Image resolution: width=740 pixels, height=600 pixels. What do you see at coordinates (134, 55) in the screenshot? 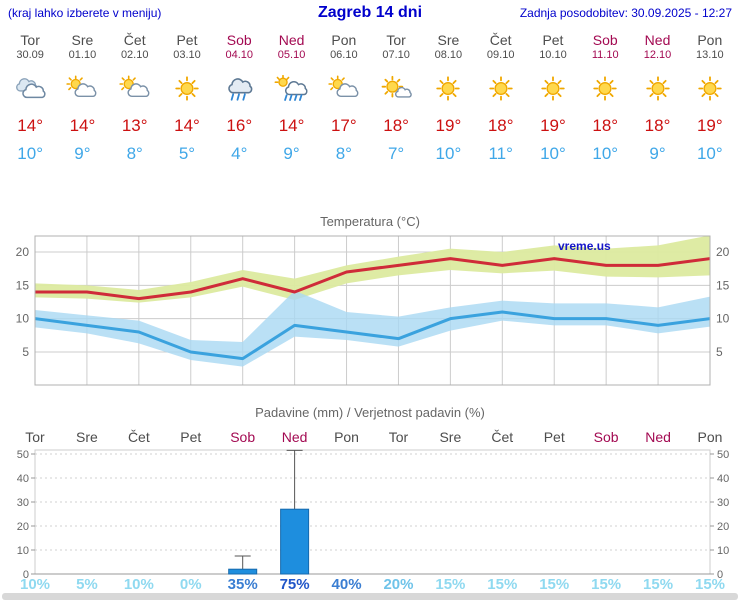
I see `day-date: 02.10` at bounding box center [134, 55].